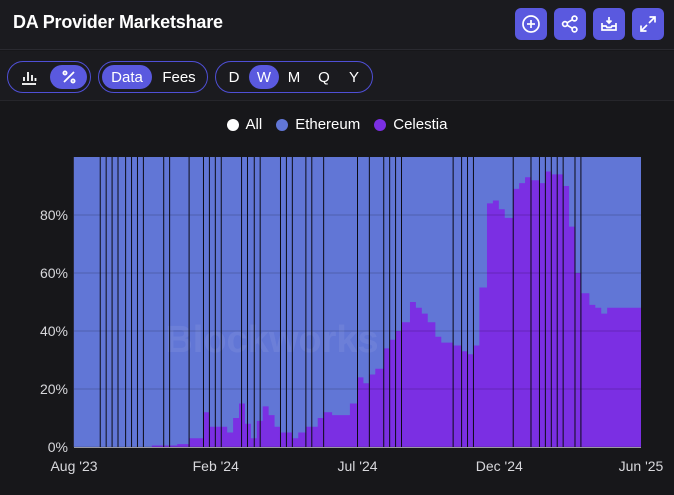 This screenshot has height=495, width=674. What do you see at coordinates (153, 77) in the screenshot?
I see `metric-tabs: Data Fees` at bounding box center [153, 77].